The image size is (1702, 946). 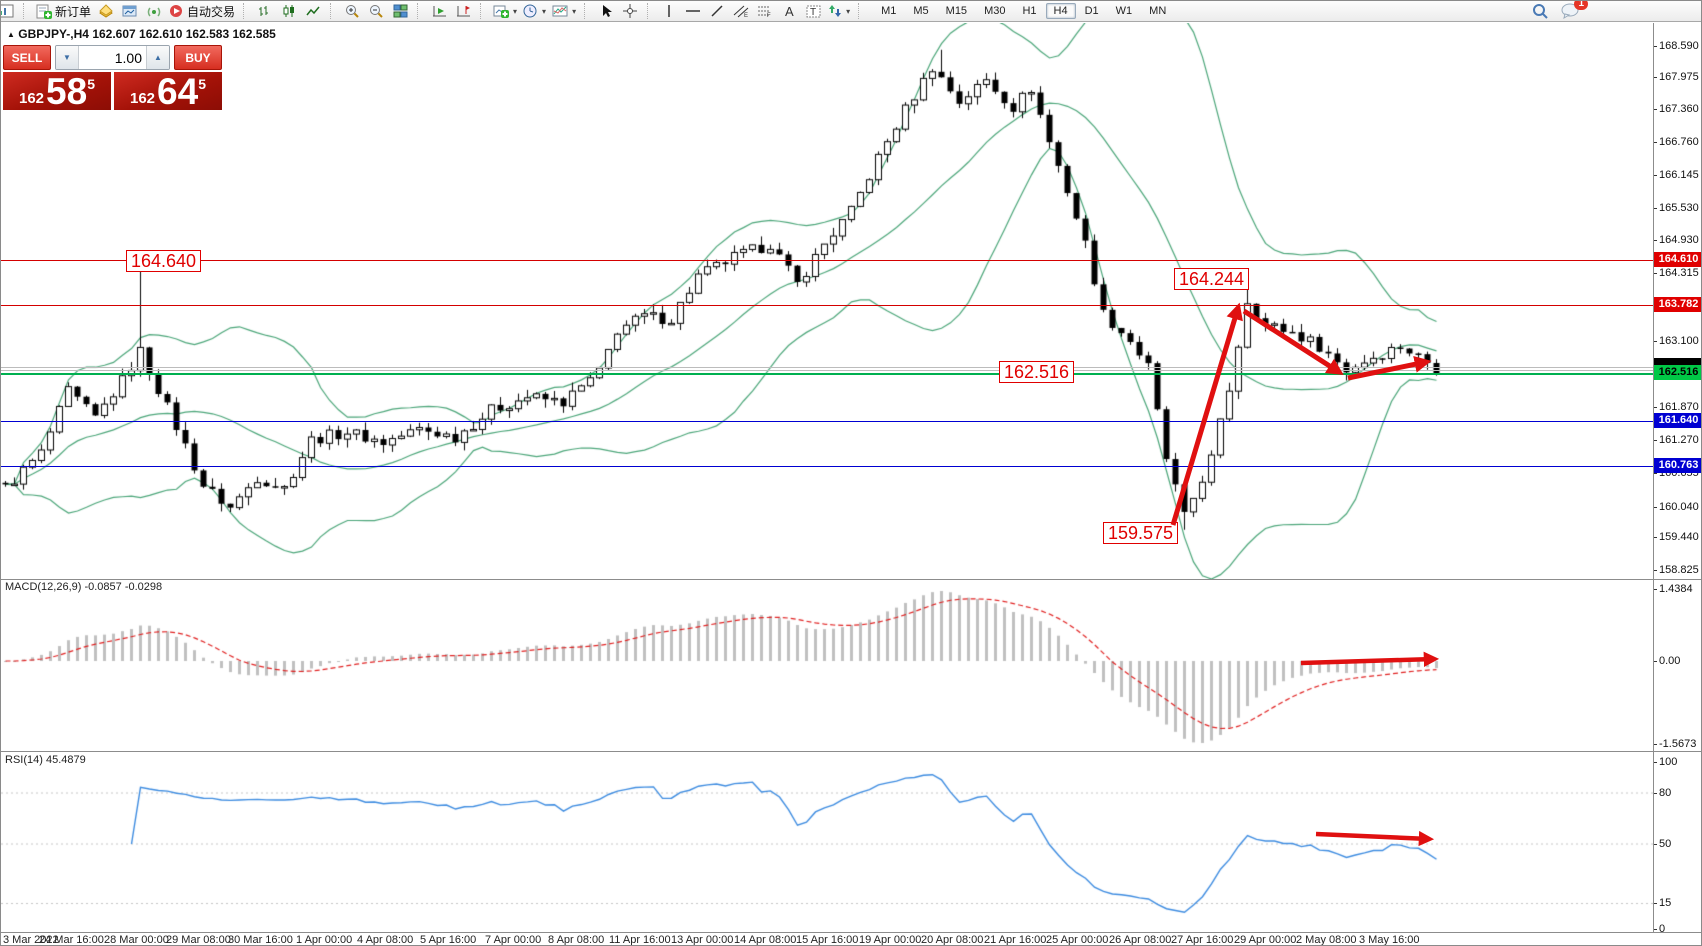 I want to click on hline-ask, so click(x=827, y=367).